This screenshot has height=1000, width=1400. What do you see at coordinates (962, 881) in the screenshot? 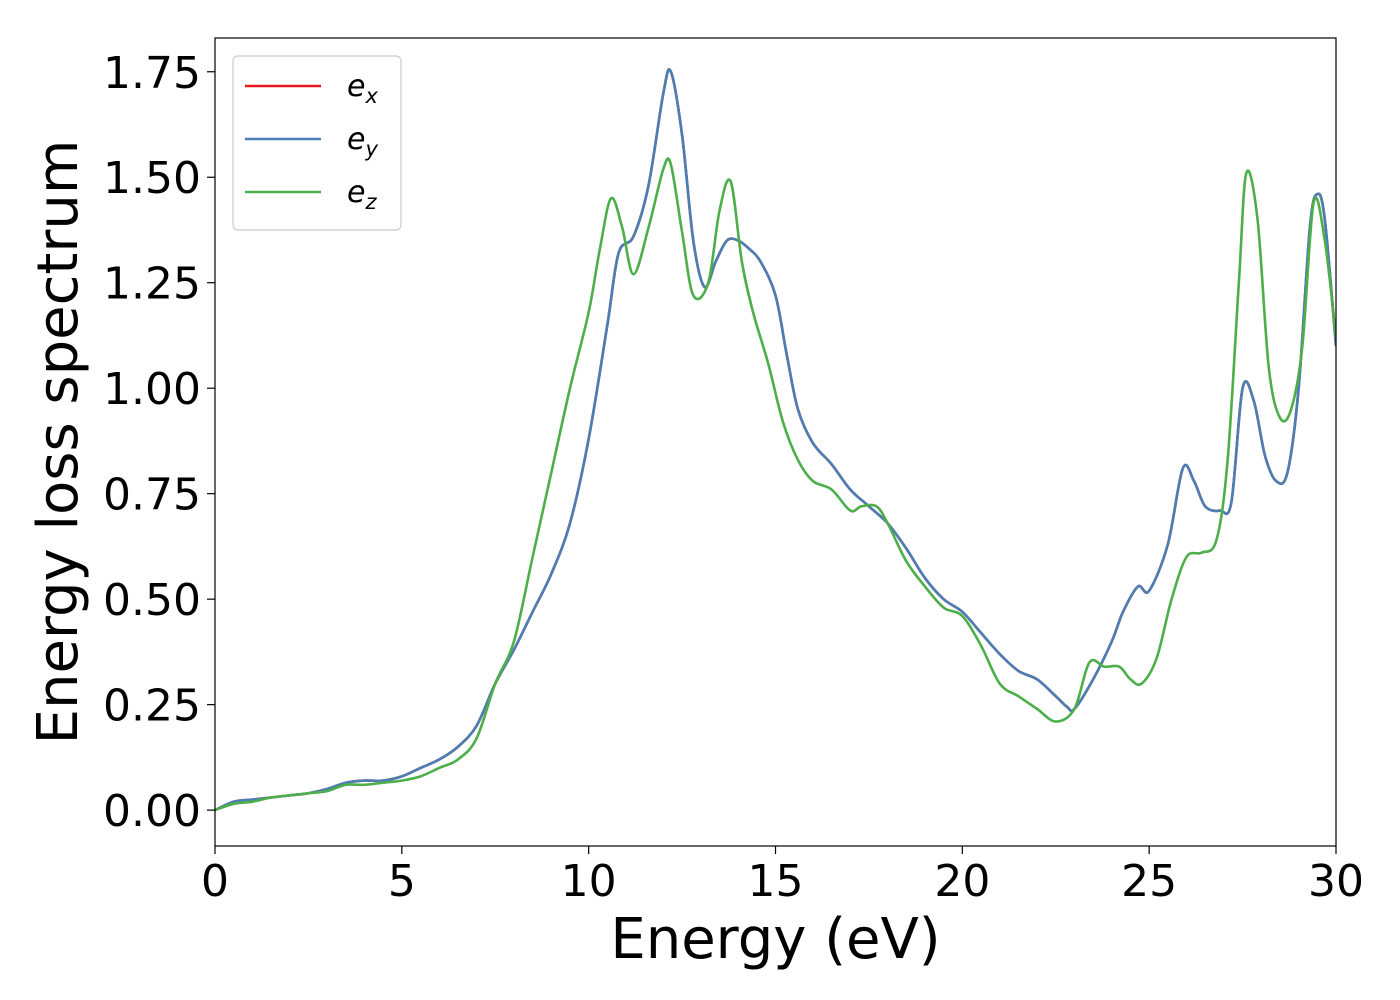
I see `x-tick-label: 20` at bounding box center [962, 881].